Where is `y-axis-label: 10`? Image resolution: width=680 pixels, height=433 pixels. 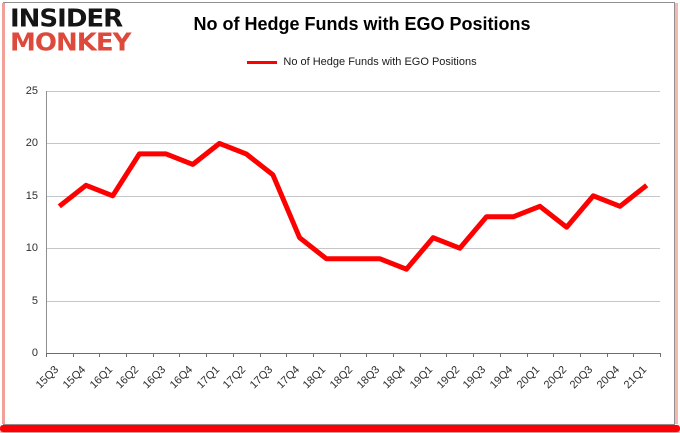 y-axis-label: 10 is located at coordinates (31, 248).